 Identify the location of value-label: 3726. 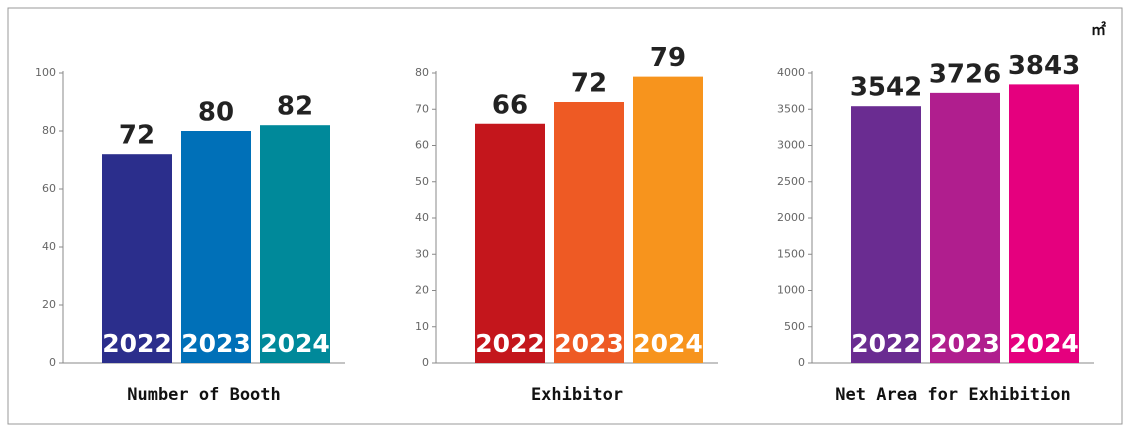
(965, 74).